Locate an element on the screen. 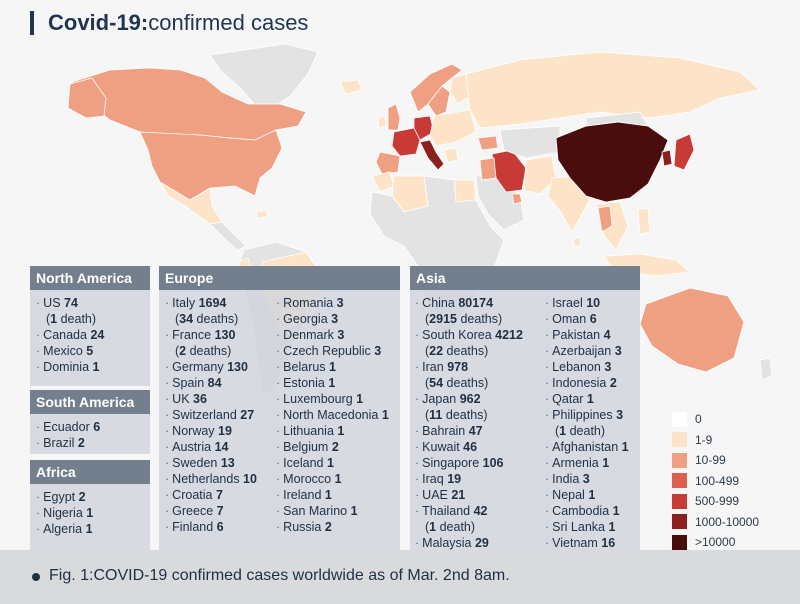  death-number: 22 is located at coordinates (436, 351).